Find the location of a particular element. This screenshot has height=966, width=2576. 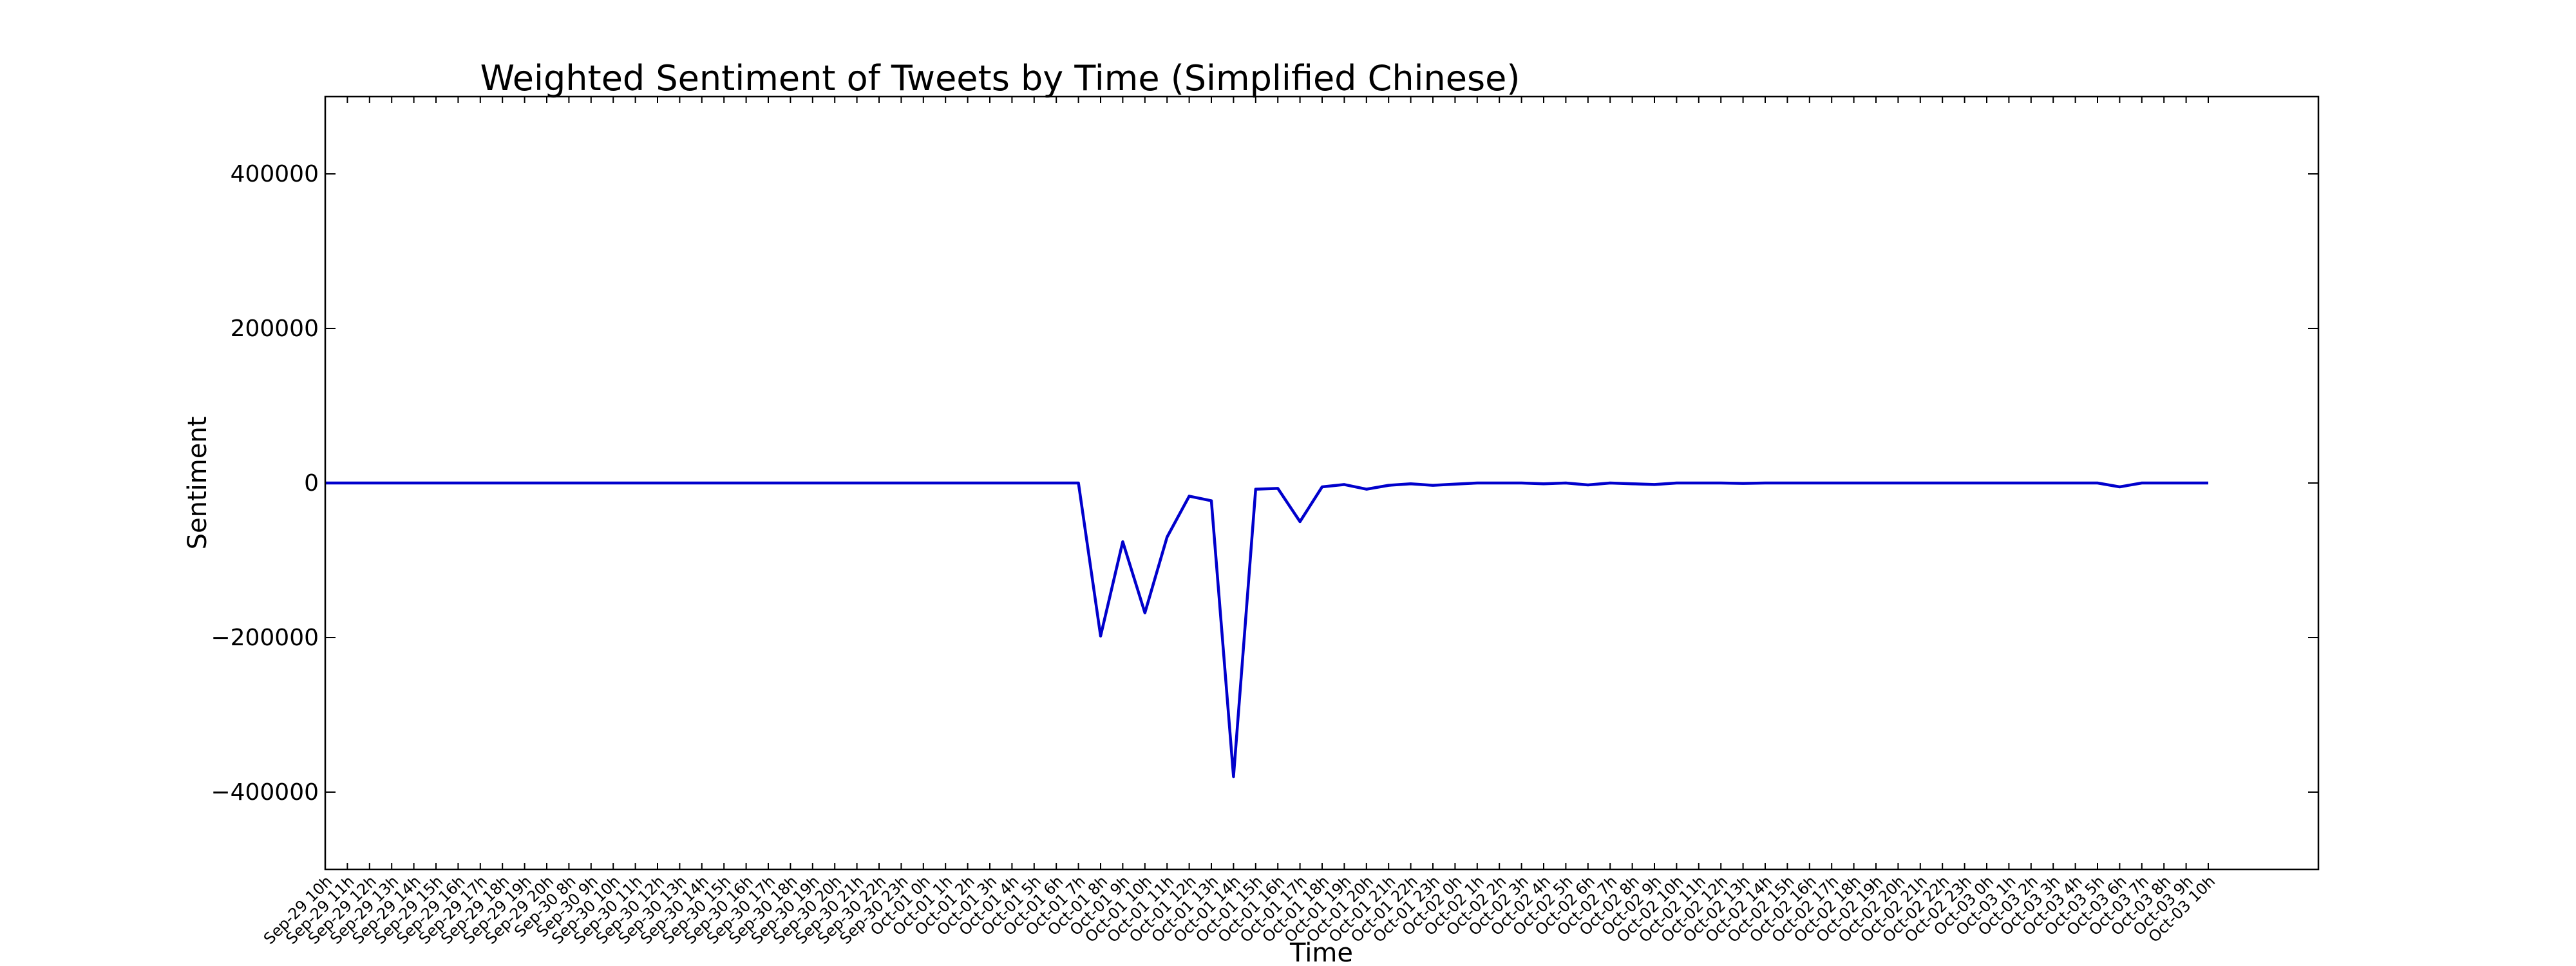

y-tick-label: 200000 is located at coordinates (275, 329).